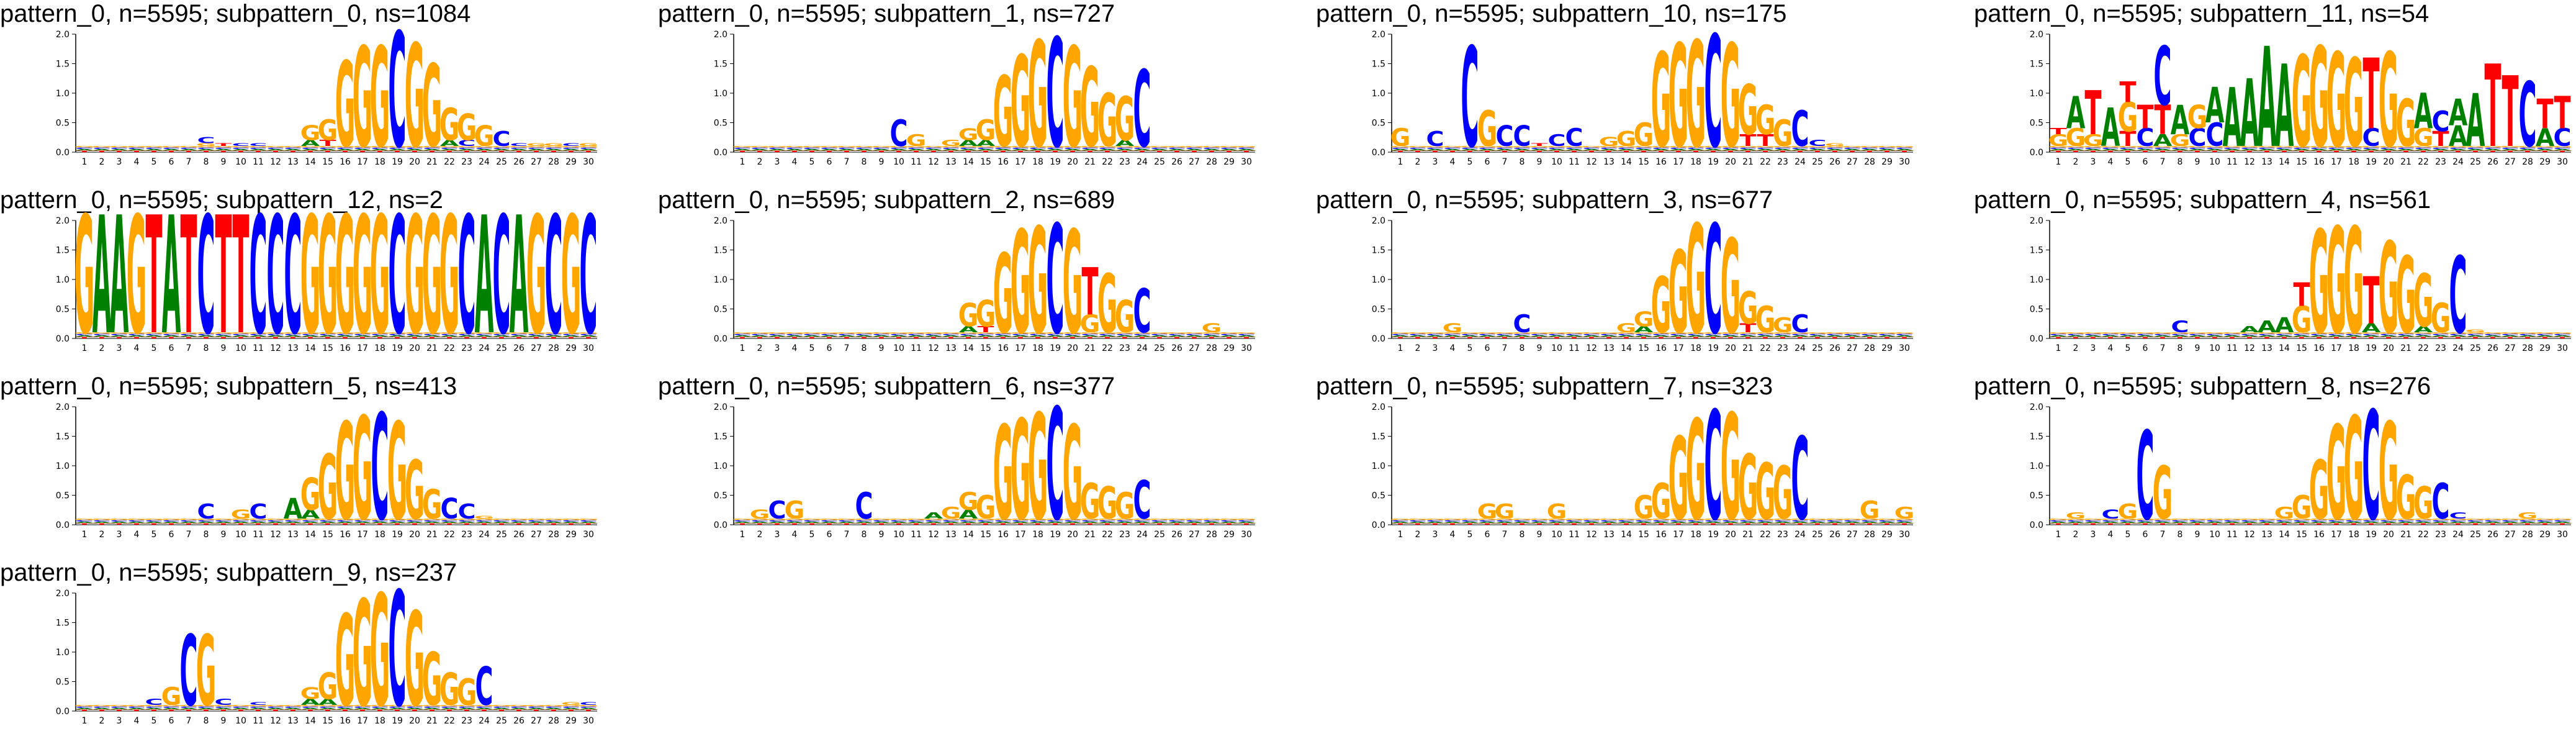  Describe the element at coordinates (2319, 348) in the screenshot. I see `x-tick-label: 16` at that location.